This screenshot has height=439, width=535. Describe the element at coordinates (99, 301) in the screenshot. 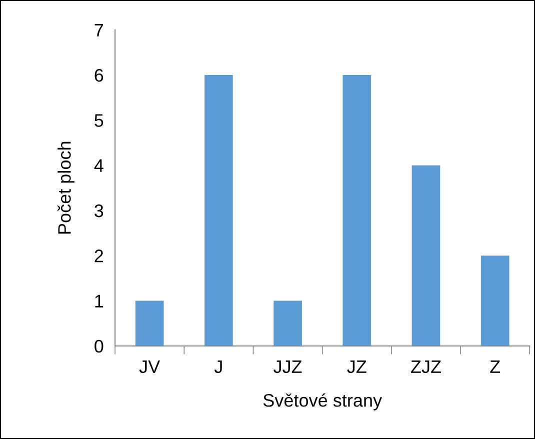

I see `y-tick-label: 1` at that location.